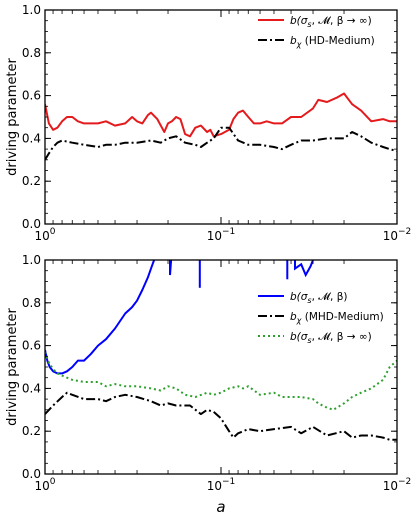 The height and width of the screenshot is (519, 415). I want to click on legend-entry: bχ (MHD-Medium), so click(337, 318).